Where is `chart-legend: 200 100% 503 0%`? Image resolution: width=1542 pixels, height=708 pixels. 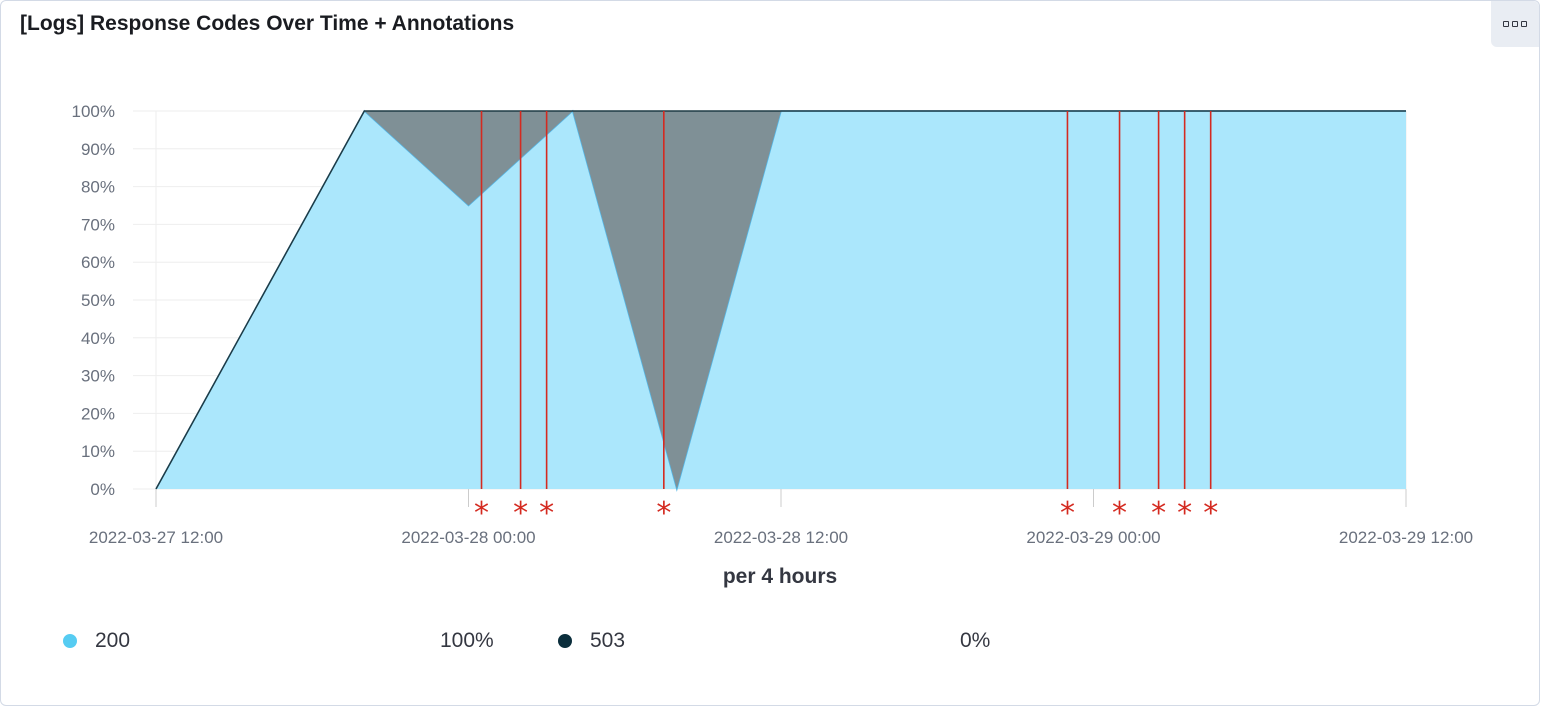 chart-legend: 200 100% 503 0% is located at coordinates (771, 644).